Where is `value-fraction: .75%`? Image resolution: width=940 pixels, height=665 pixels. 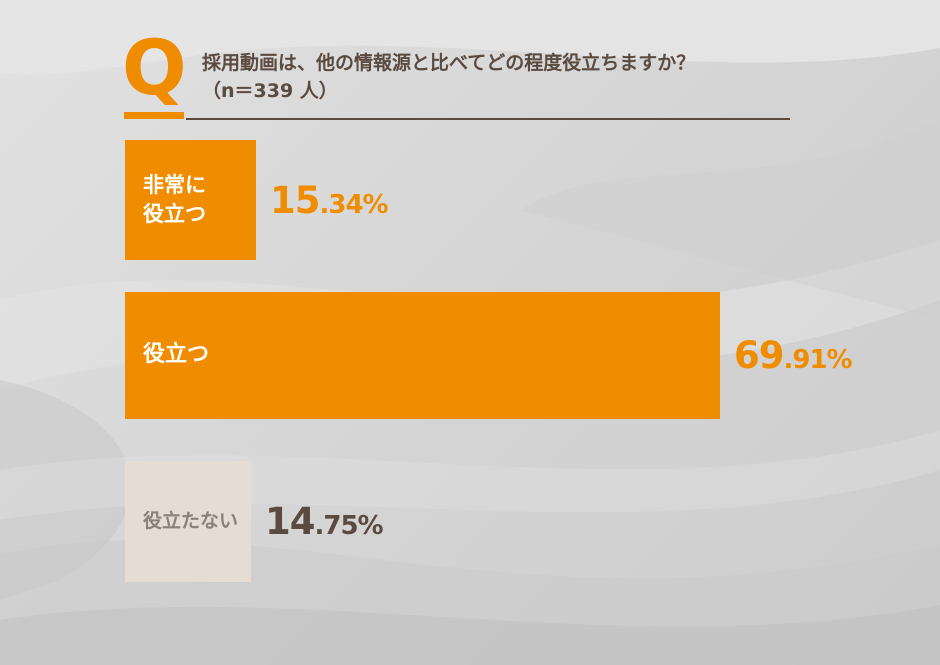 value-fraction: .75% is located at coordinates (349, 526).